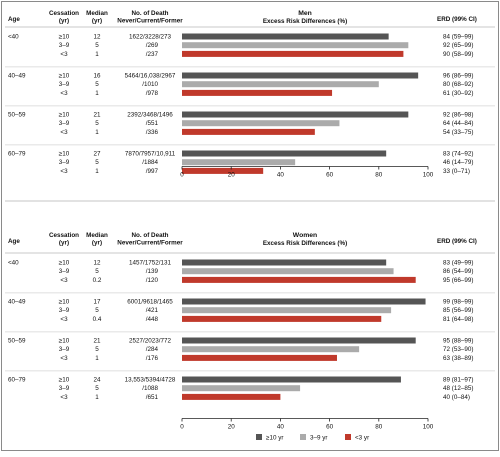 The width and height of the screenshot is (500, 457). Describe the element at coordinates (182, 427) in the screenshot. I see `x-tick-label: 0` at that location.